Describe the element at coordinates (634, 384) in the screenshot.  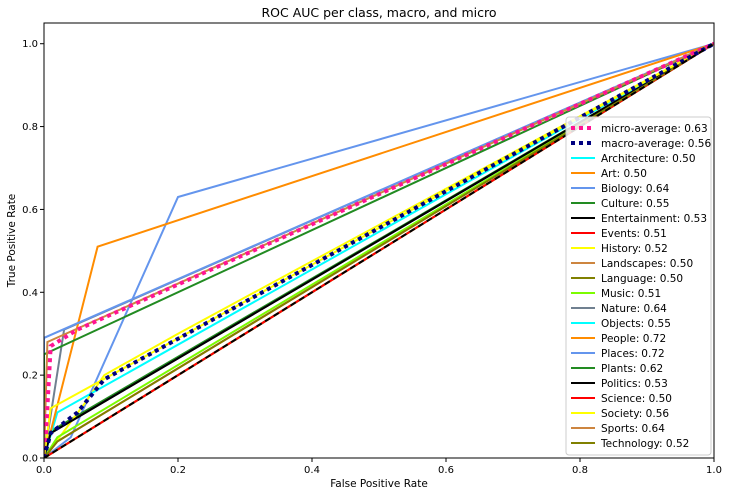
I see `legend-label: Politics: 0.53` at that location.